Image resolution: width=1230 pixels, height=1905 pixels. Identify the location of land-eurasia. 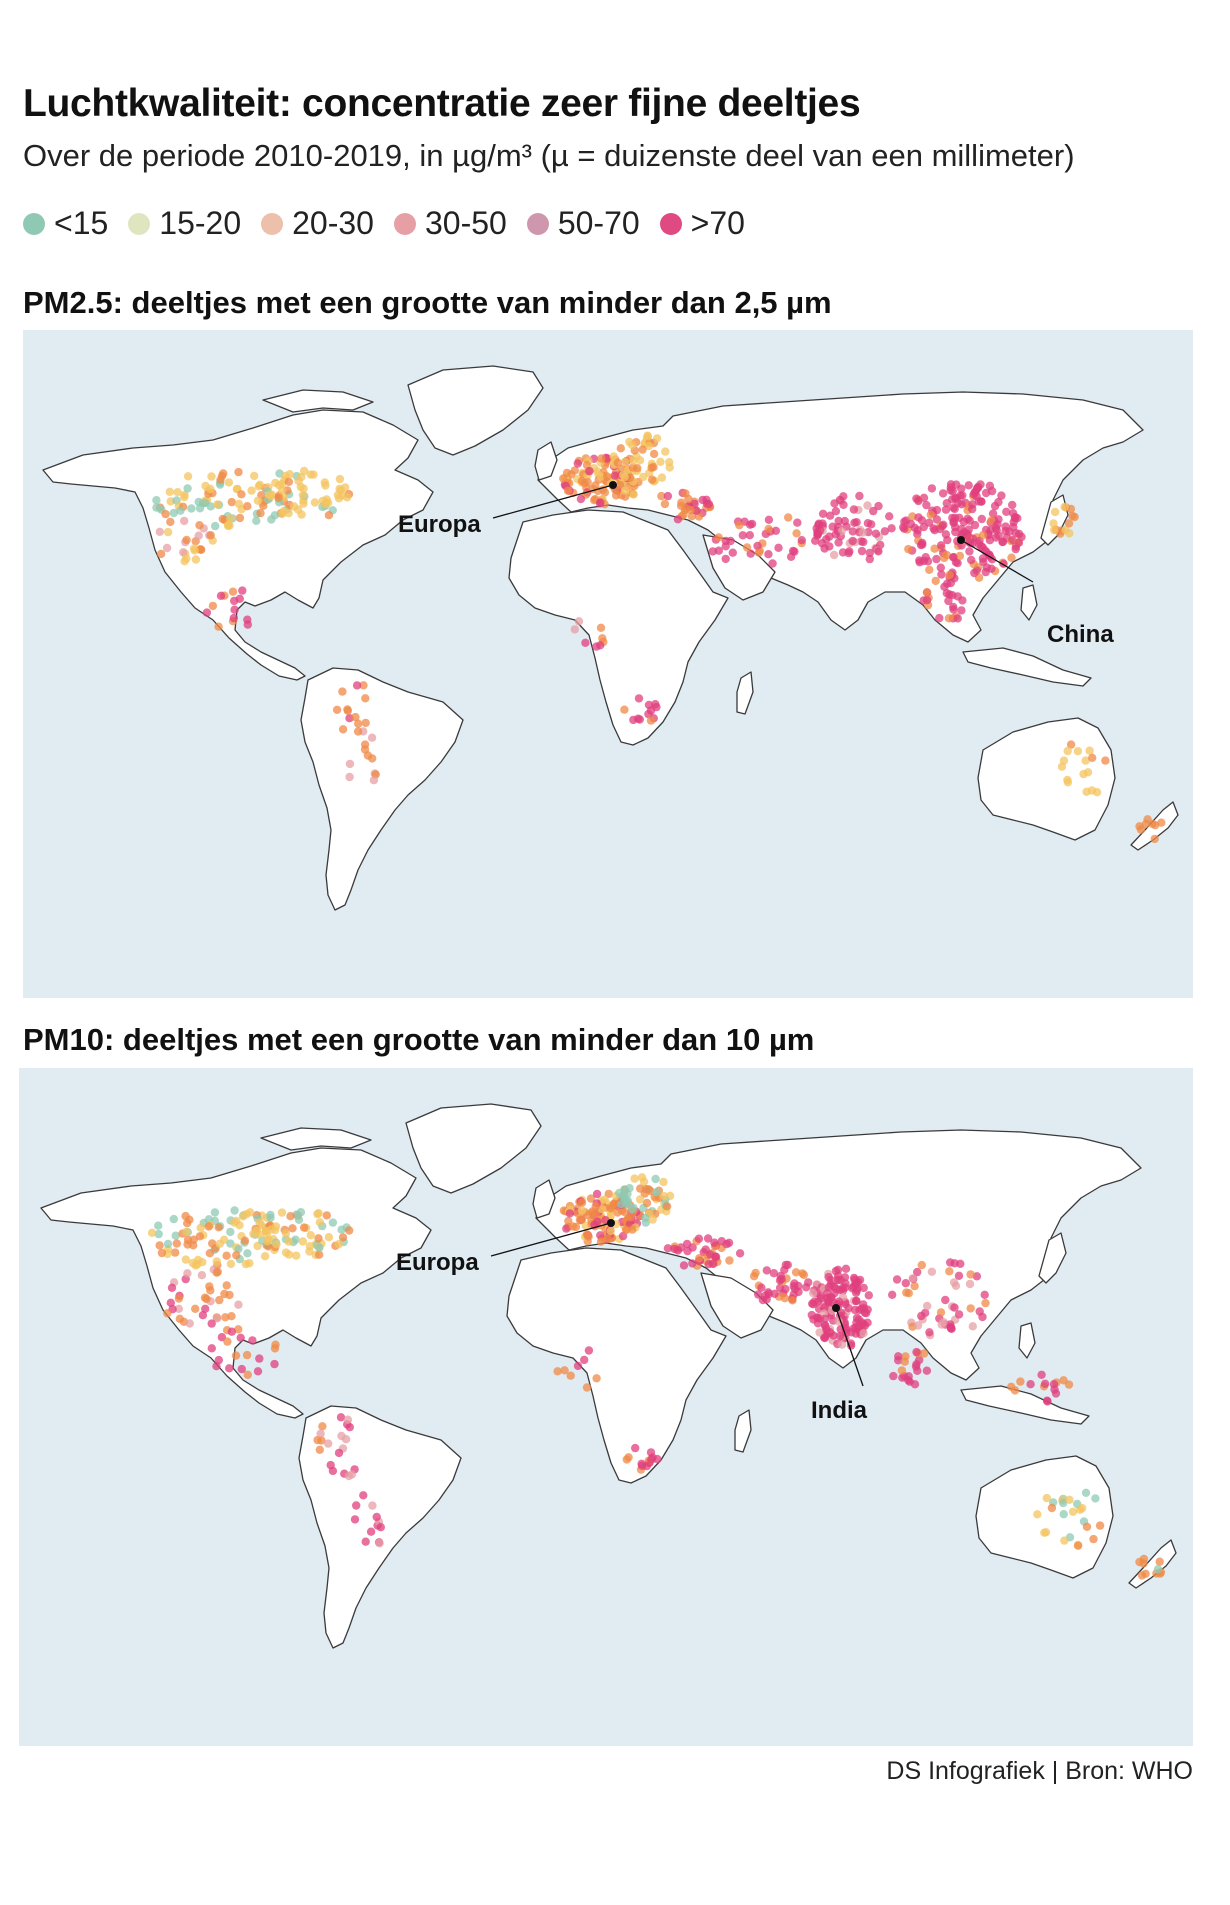
(838, 1255).